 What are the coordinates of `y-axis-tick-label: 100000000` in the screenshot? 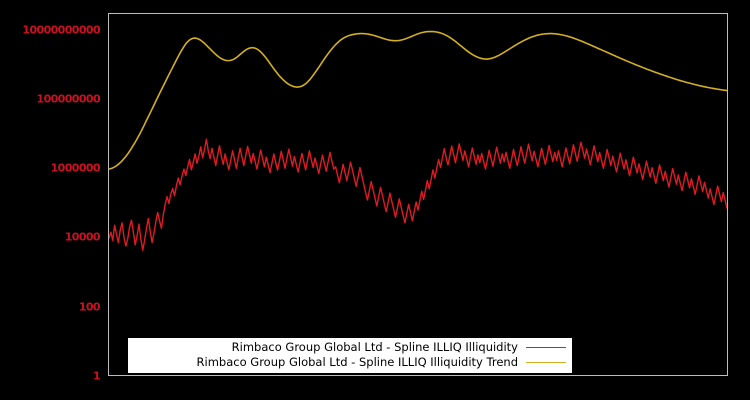 It's located at (68, 99).